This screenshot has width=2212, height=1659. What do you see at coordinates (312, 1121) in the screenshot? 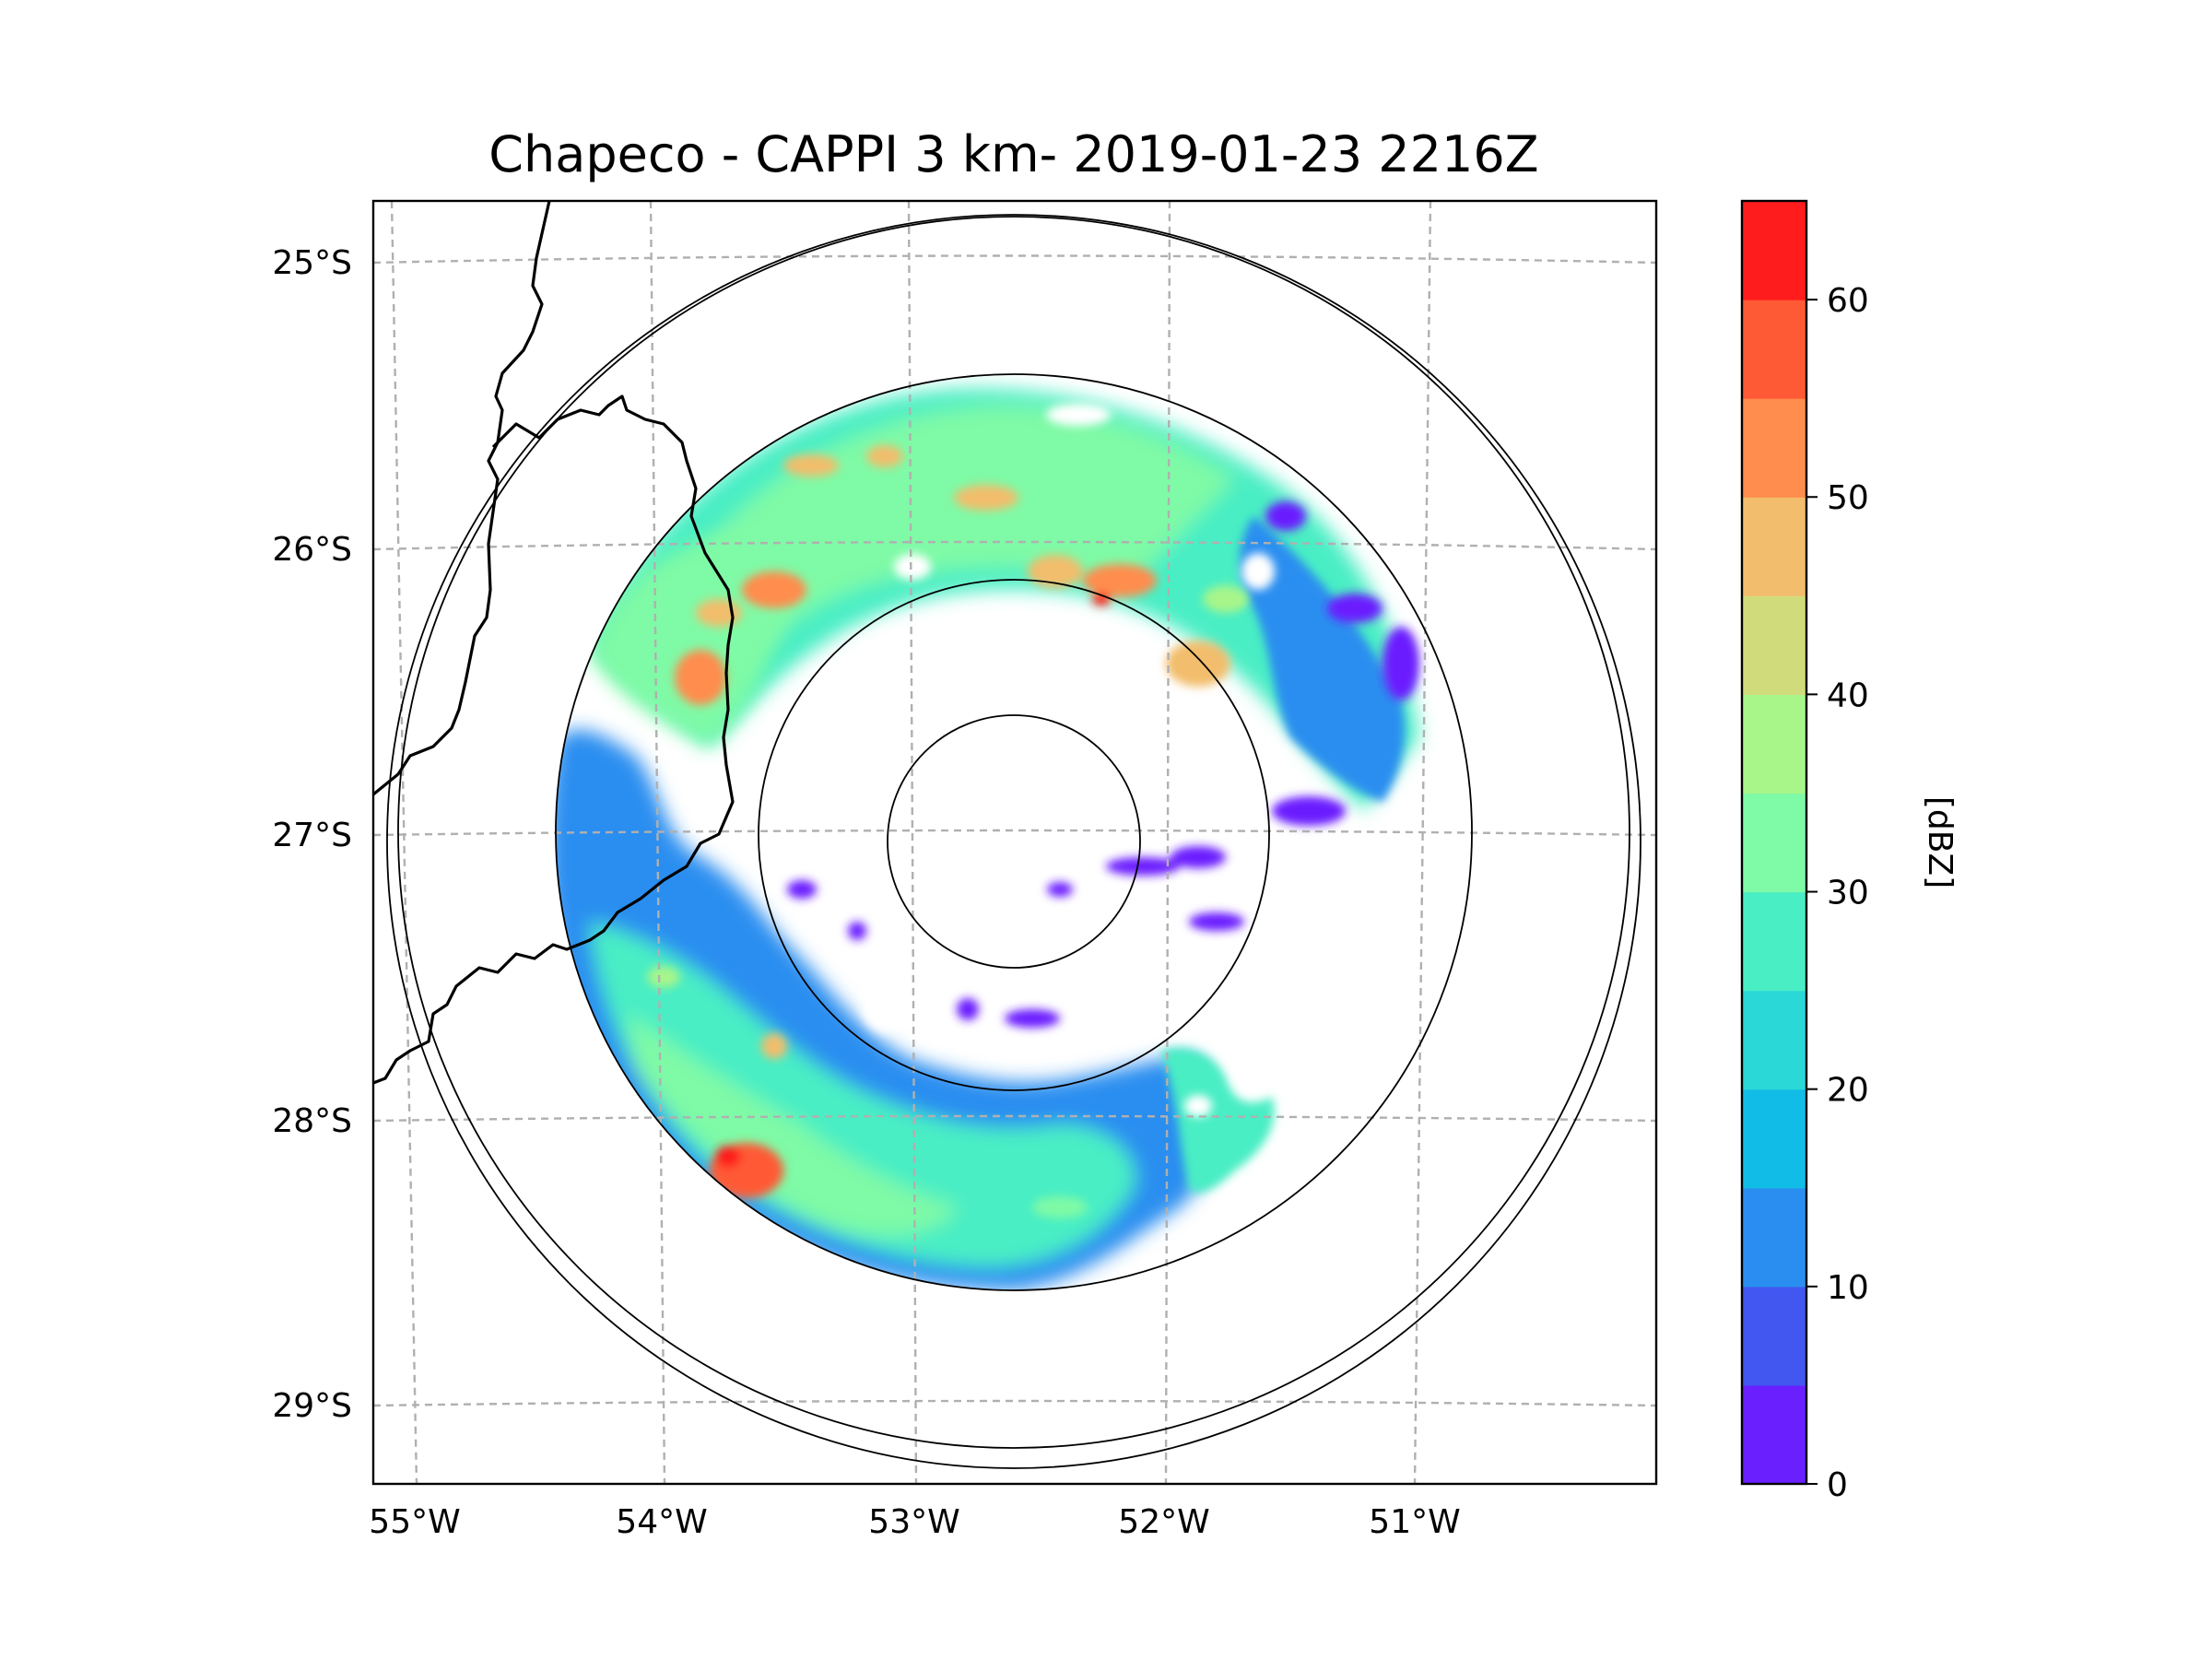
I see `lat-tick-label: 28°S` at bounding box center [312, 1121].